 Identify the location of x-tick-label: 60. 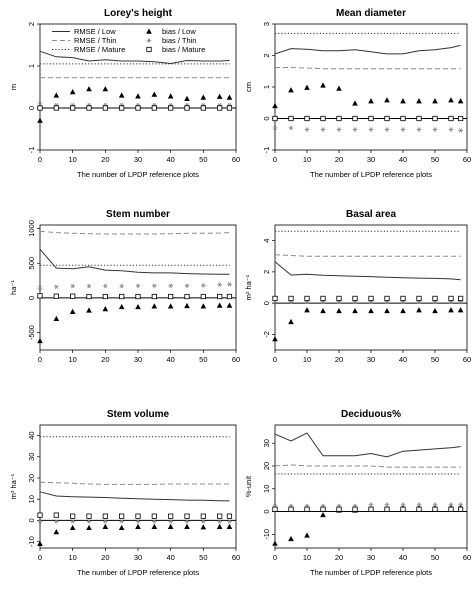
(467, 359).